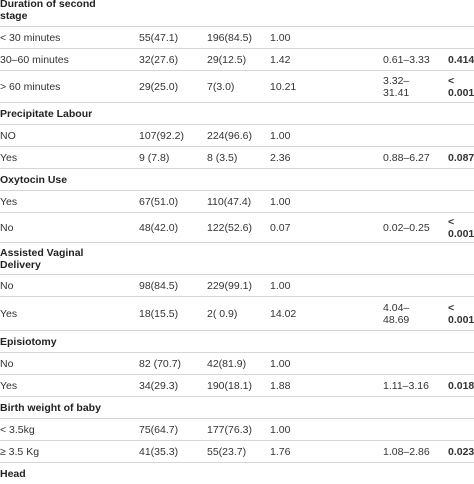  What do you see at coordinates (50, 408) in the screenshot?
I see `section-title-line: Birth weight of baby` at bounding box center [50, 408].